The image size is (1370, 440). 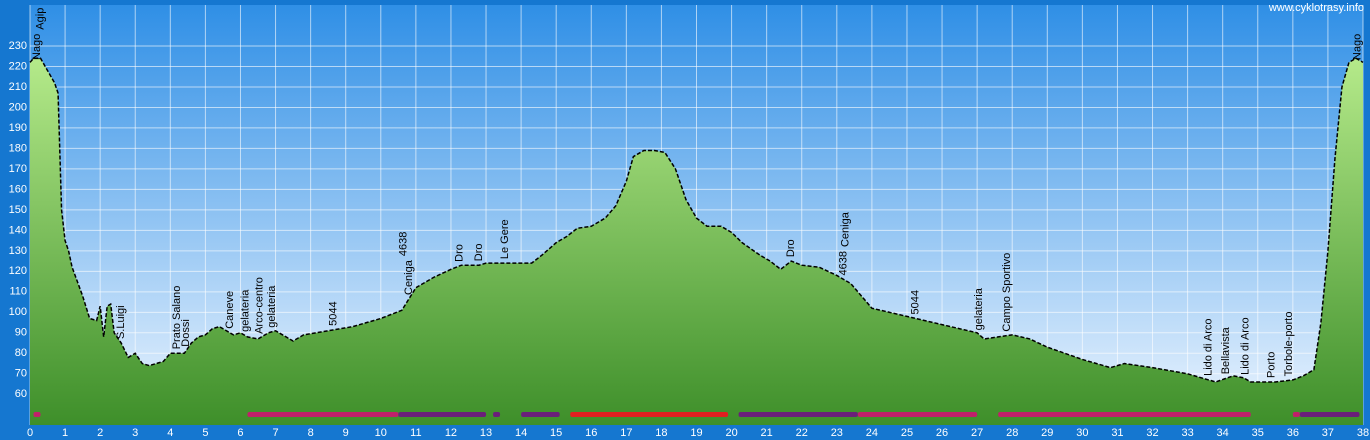 I want to click on x-tick-label: 0, so click(x=30, y=433).